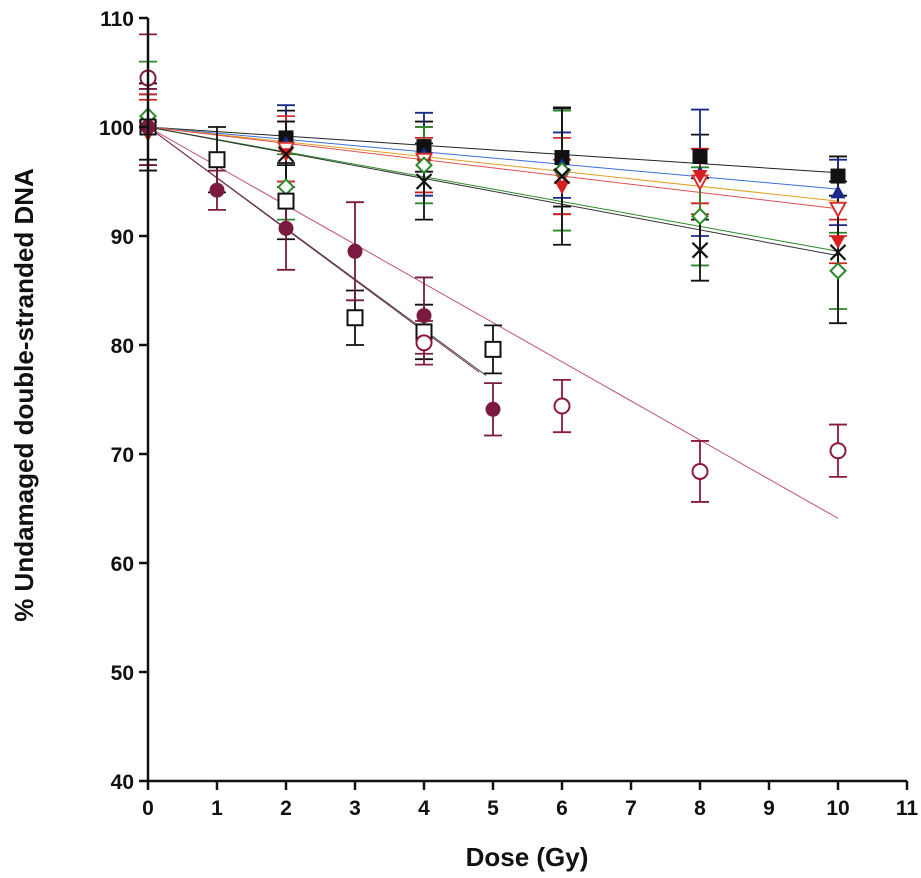 This screenshot has width=921, height=878. What do you see at coordinates (837, 808) in the screenshot?
I see `x-tick-label: 10` at bounding box center [837, 808].